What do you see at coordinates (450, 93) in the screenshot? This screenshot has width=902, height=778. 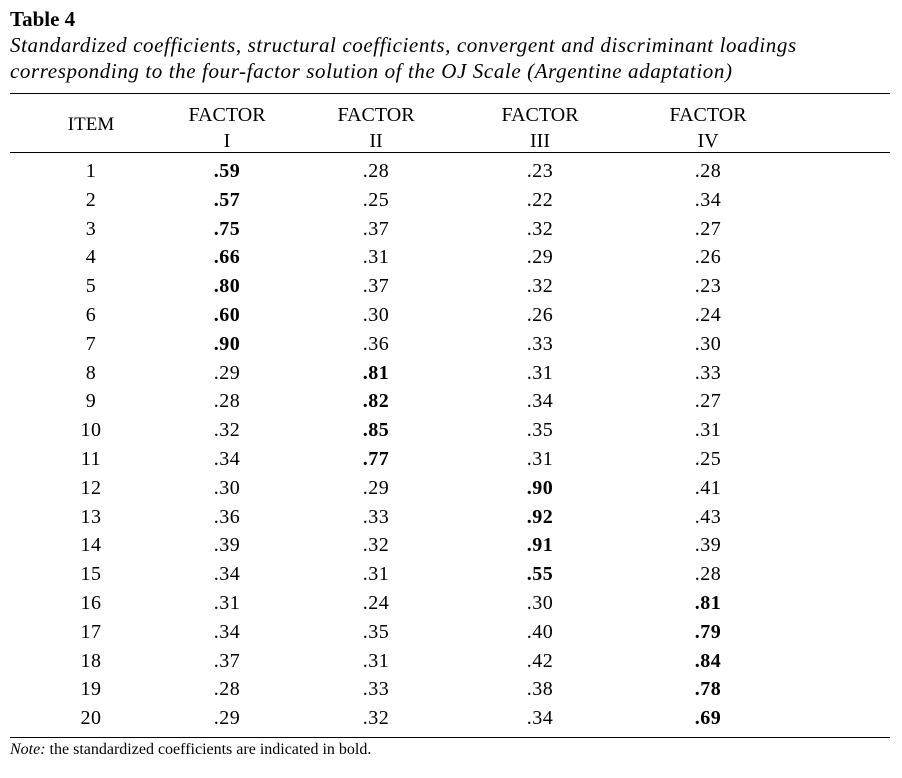 I see `top-rule` at bounding box center [450, 93].